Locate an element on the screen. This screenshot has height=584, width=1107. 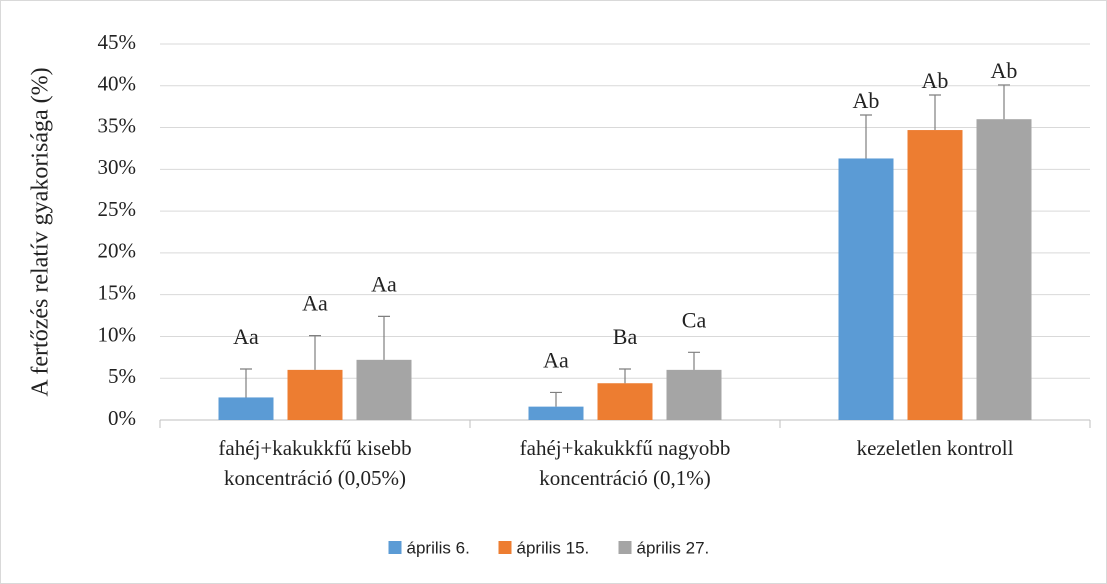
y-tick-label: 45% is located at coordinates (117, 42).